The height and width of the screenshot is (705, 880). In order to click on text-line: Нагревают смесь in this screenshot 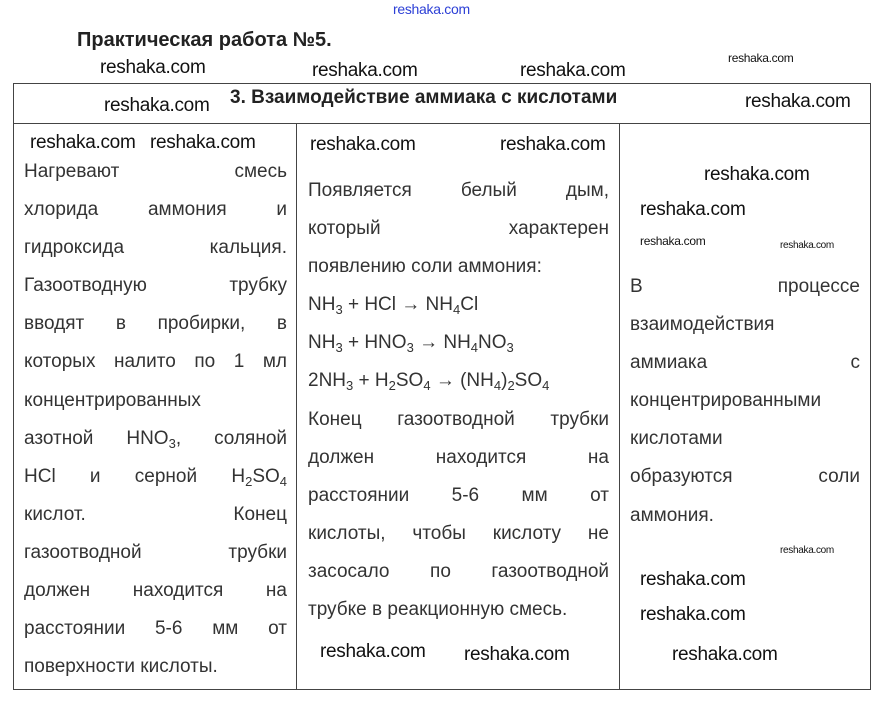, I will do `click(155, 171)`.